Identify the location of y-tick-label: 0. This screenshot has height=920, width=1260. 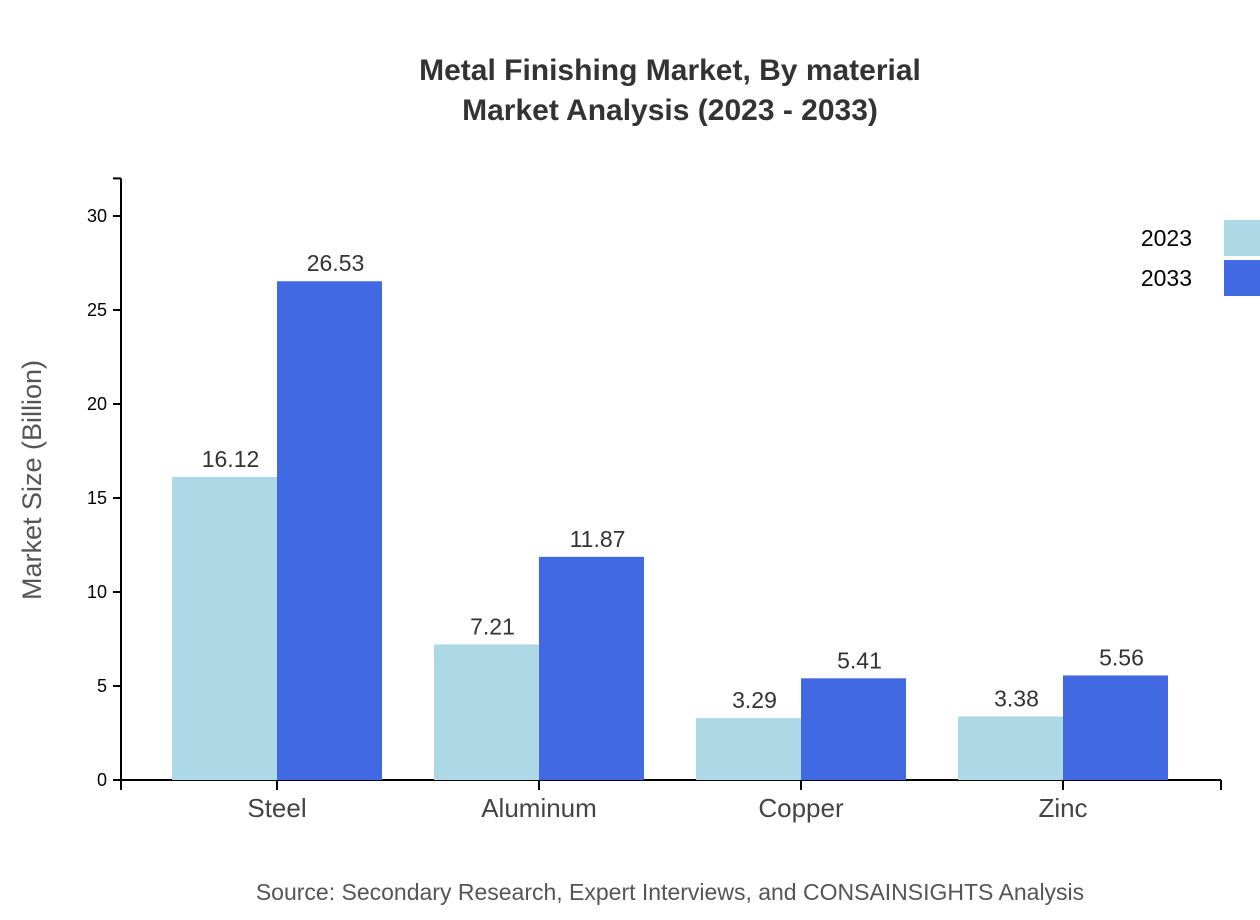
(102, 780).